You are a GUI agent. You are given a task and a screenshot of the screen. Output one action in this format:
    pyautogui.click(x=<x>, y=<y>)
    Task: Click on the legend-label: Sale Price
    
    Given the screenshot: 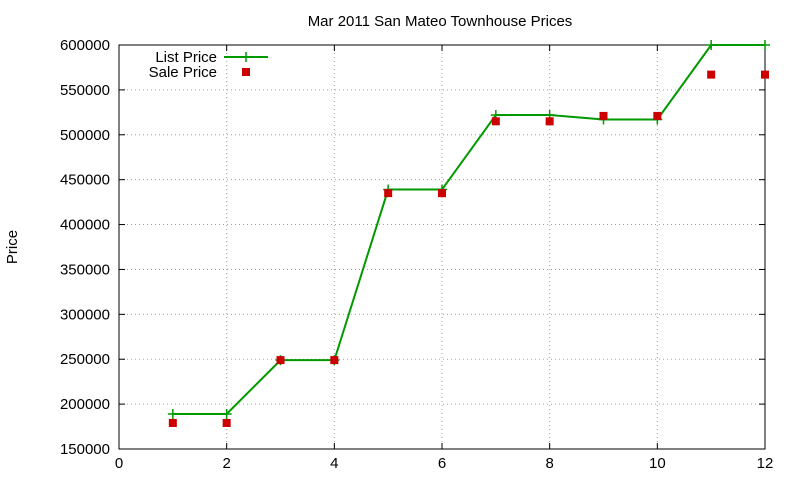 What is the action you would take?
    pyautogui.click(x=183, y=72)
    